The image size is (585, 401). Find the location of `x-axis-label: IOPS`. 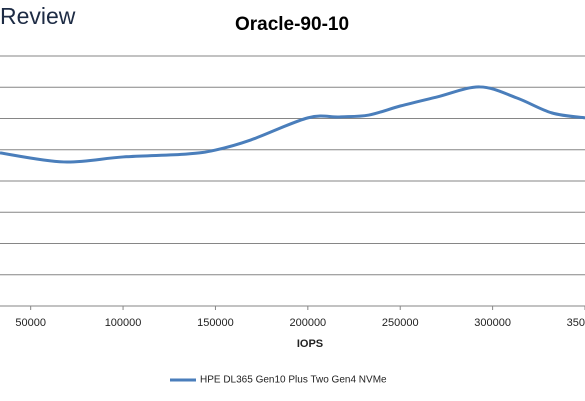

x-axis-label: IOPS is located at coordinates (310, 344).